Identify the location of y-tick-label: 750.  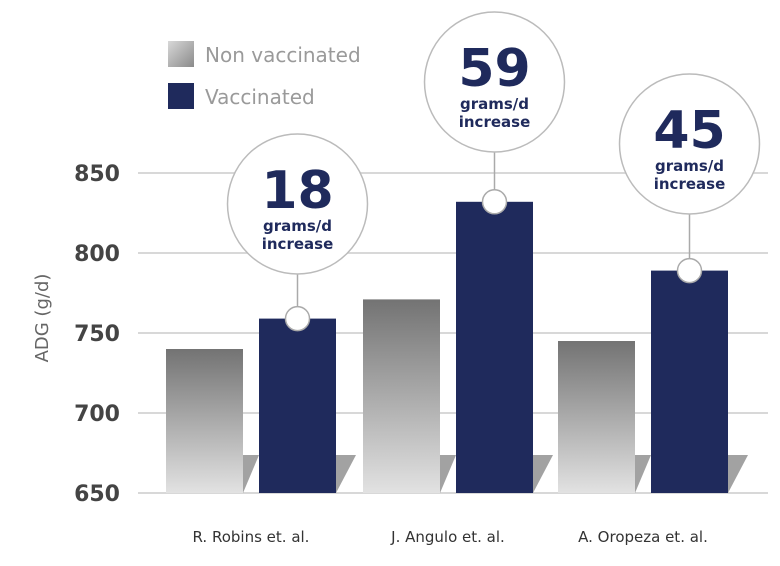
(97, 334).